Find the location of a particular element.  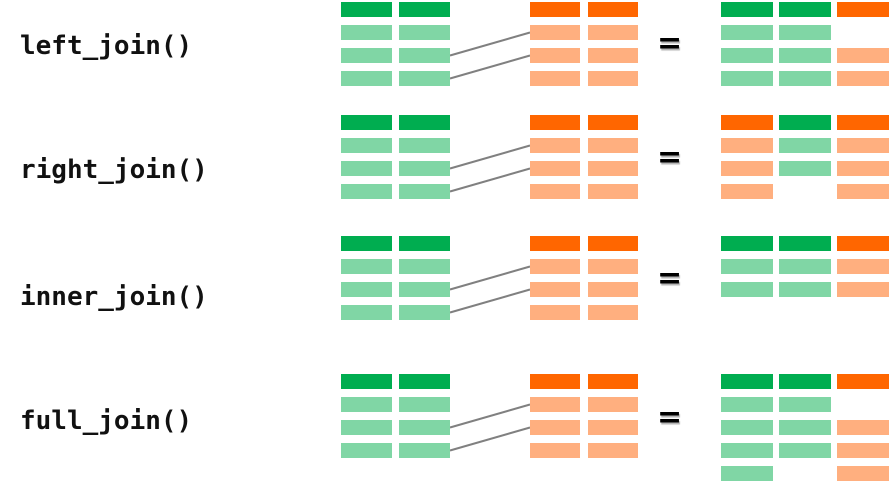

inner-join-label: inner_join() is located at coordinates (114, 297).